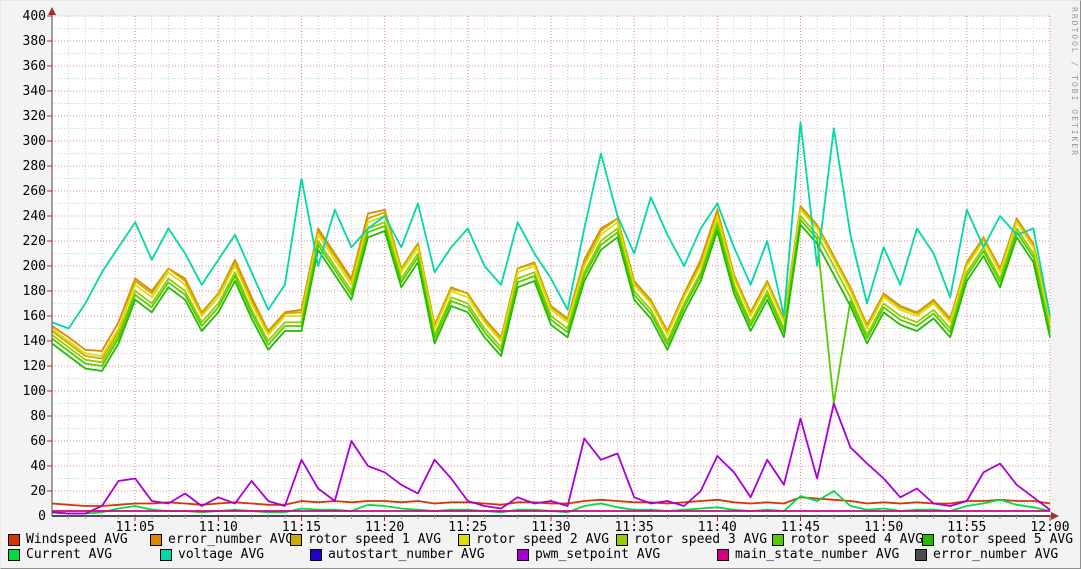 The width and height of the screenshot is (1081, 569). Describe the element at coordinates (966, 527) in the screenshot. I see `x-axis-label: 11:55` at that location.